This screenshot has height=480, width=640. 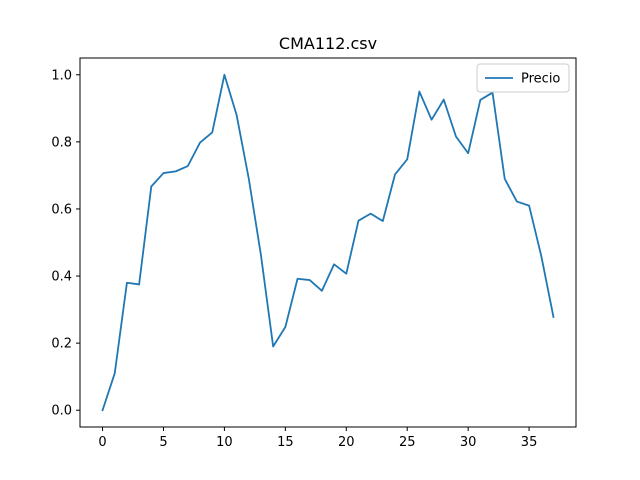 What do you see at coordinates (346, 442) in the screenshot?
I see `x-tick-label: 20` at bounding box center [346, 442].